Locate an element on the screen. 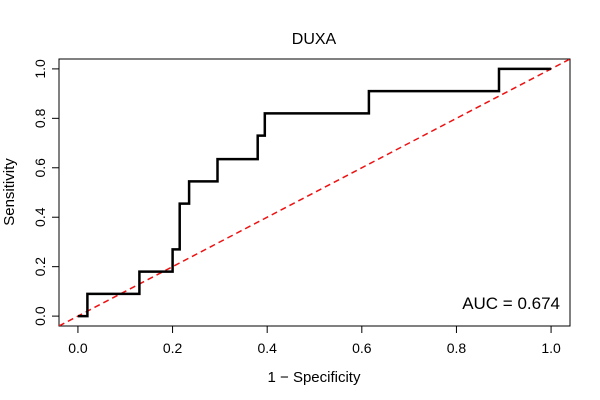  y-tick-label: 1.0 is located at coordinates (40, 69).